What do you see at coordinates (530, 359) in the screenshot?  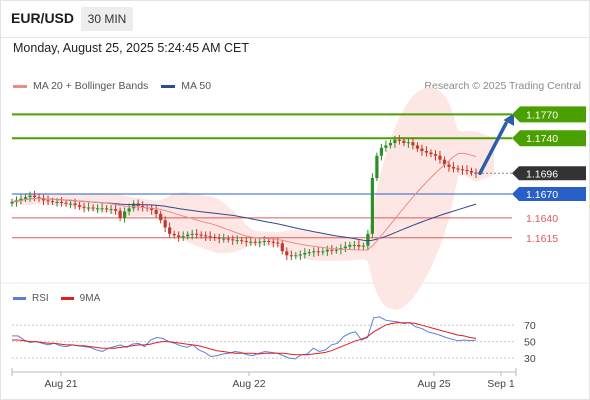 I see `rsi-tick-label: 30` at bounding box center [530, 359].